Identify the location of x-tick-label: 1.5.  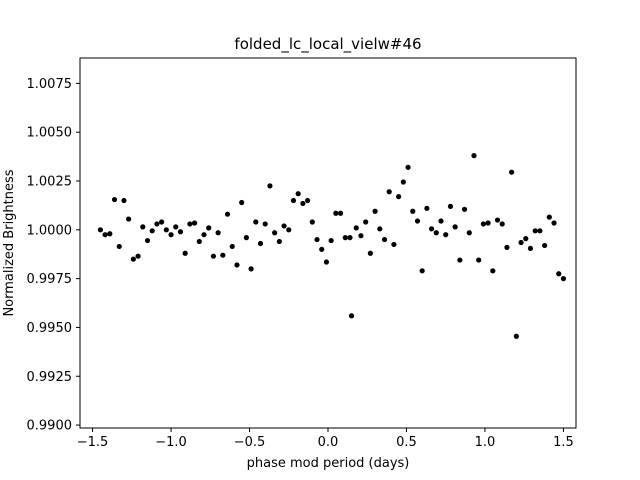
(563, 442).